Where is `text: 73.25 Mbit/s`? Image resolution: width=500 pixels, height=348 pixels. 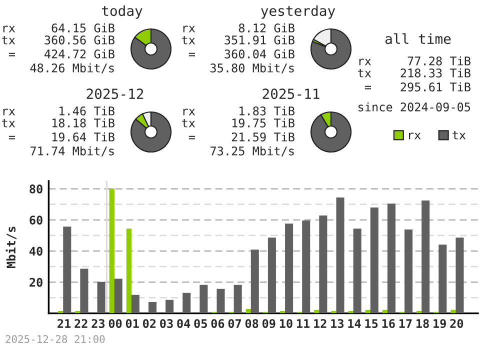
text: 73.25 Mbit/s is located at coordinates (252, 151).